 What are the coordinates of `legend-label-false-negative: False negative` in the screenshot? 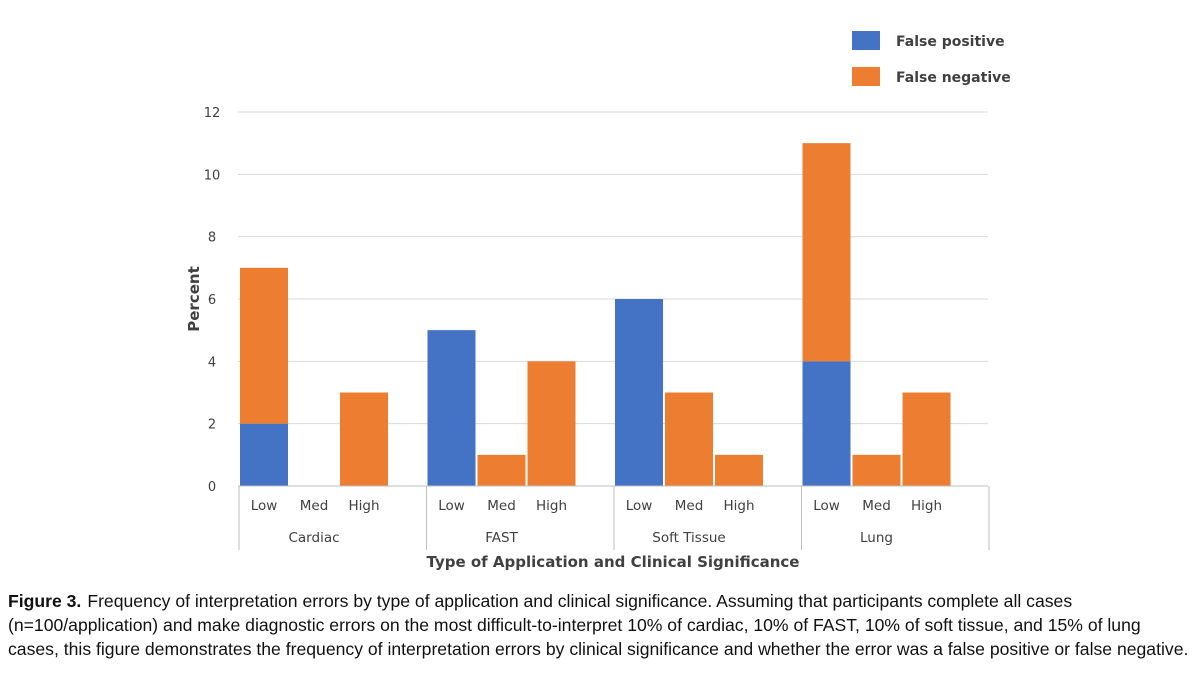 It's located at (953, 78).